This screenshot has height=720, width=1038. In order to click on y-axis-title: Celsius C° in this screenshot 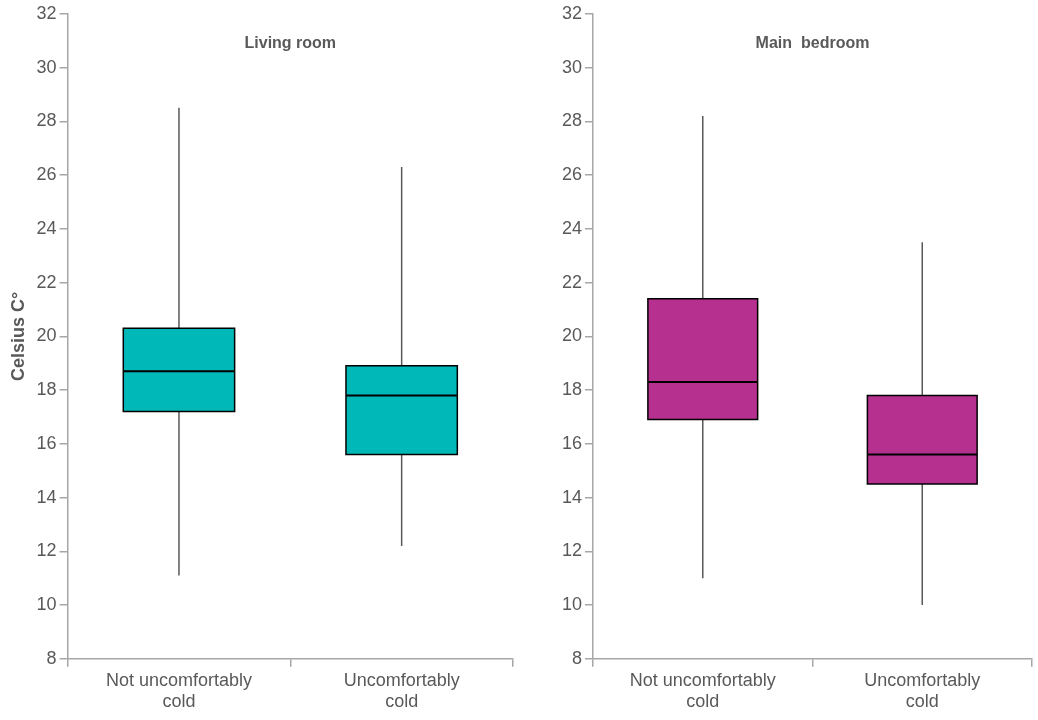, I will do `click(17, 336)`.